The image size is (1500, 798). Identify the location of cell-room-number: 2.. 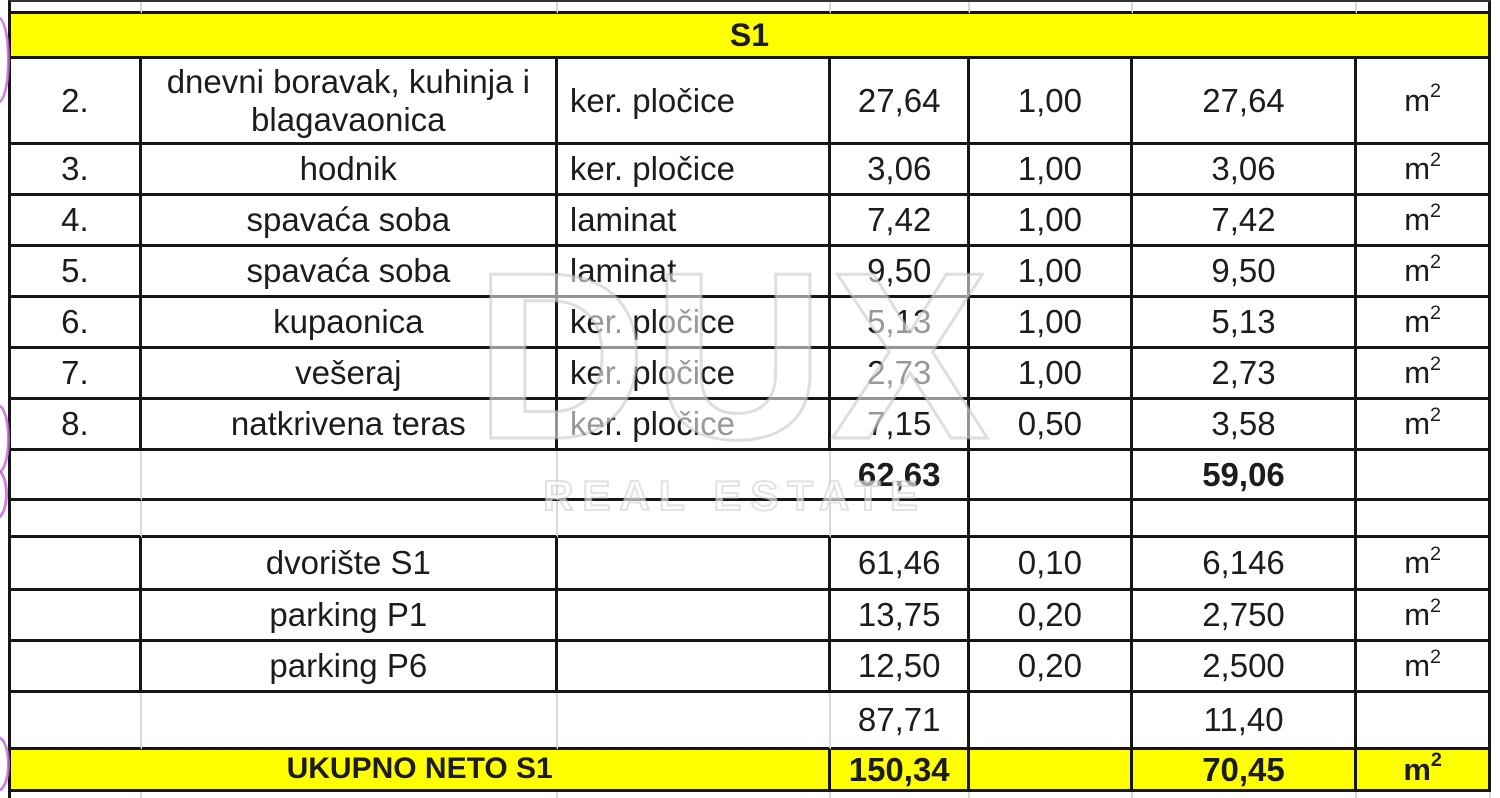
(76, 102).